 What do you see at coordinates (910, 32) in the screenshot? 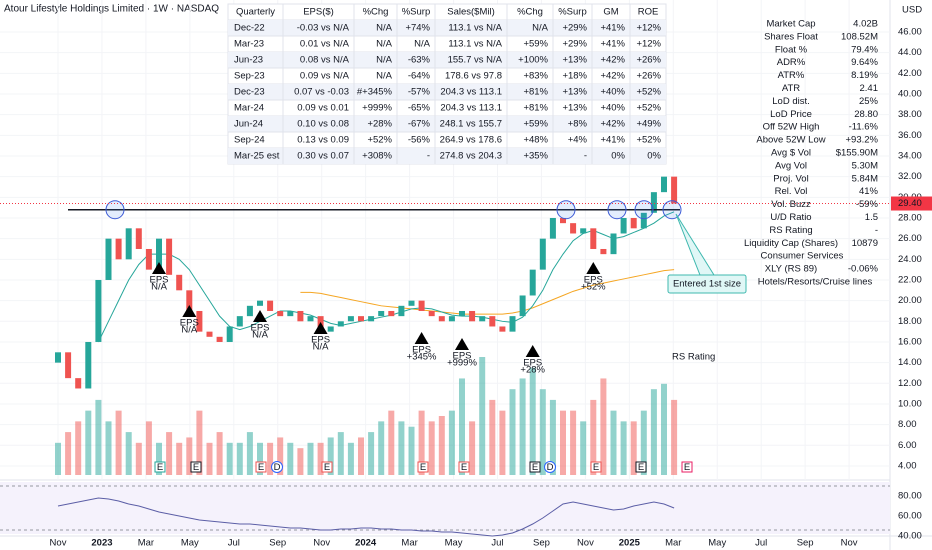
I see `y-tick-label: 46.00` at bounding box center [910, 32].